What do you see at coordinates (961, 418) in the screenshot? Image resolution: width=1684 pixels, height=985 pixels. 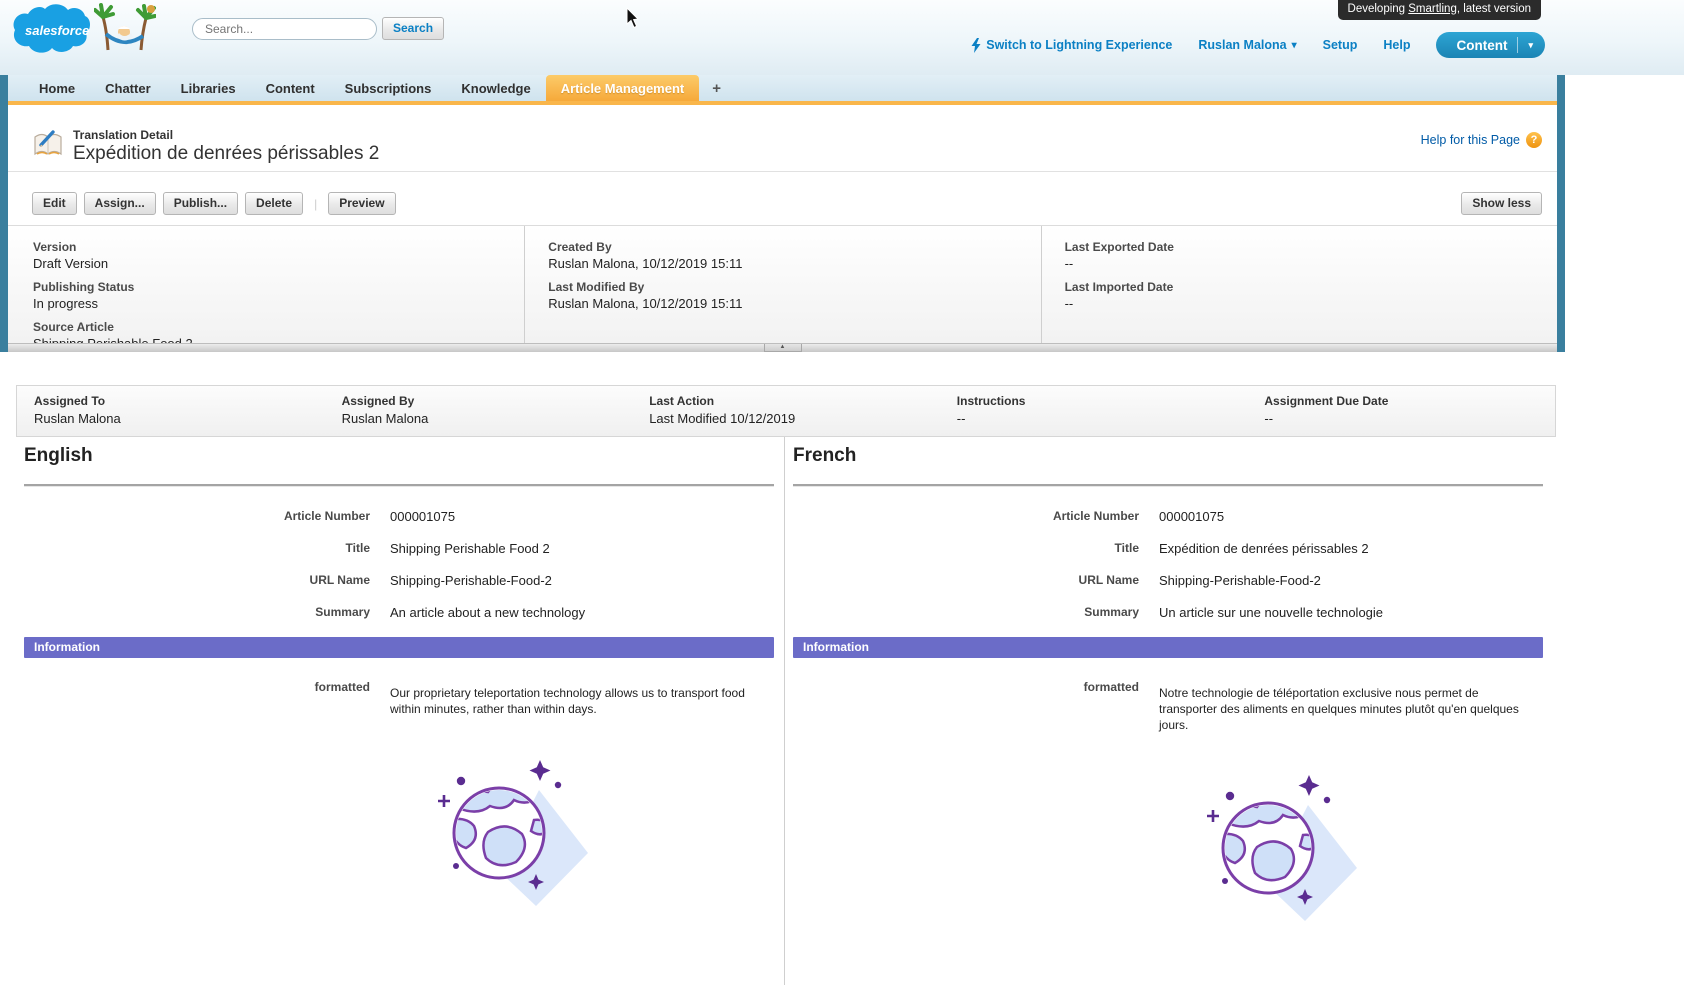 I see `instructions-value: --` at bounding box center [961, 418].